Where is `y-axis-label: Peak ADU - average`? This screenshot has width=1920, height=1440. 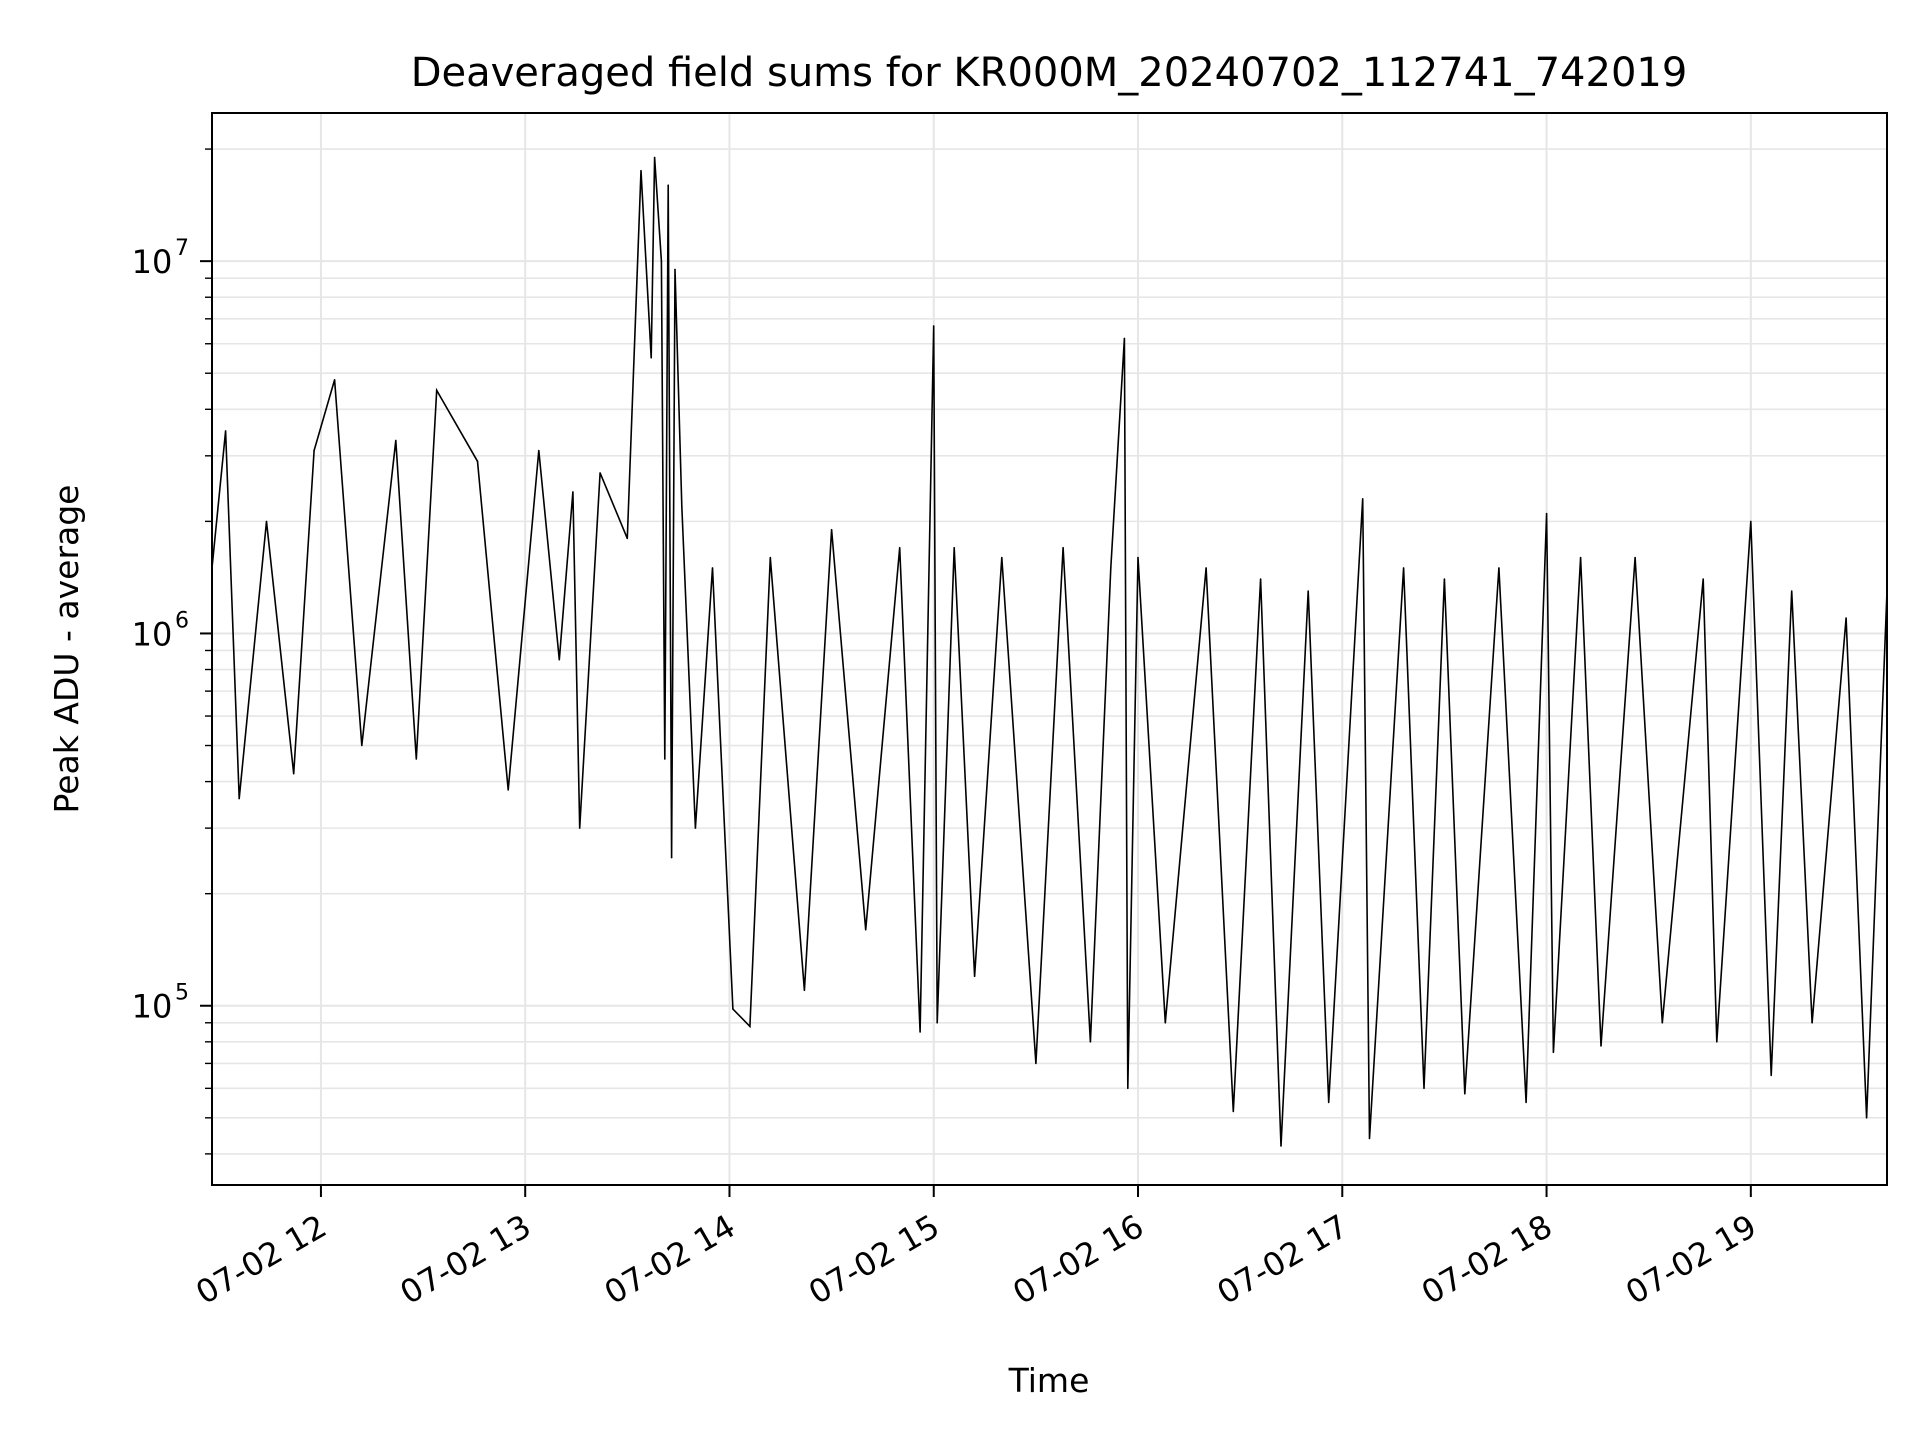 y-axis-label: Peak ADU - average is located at coordinates (66, 649).